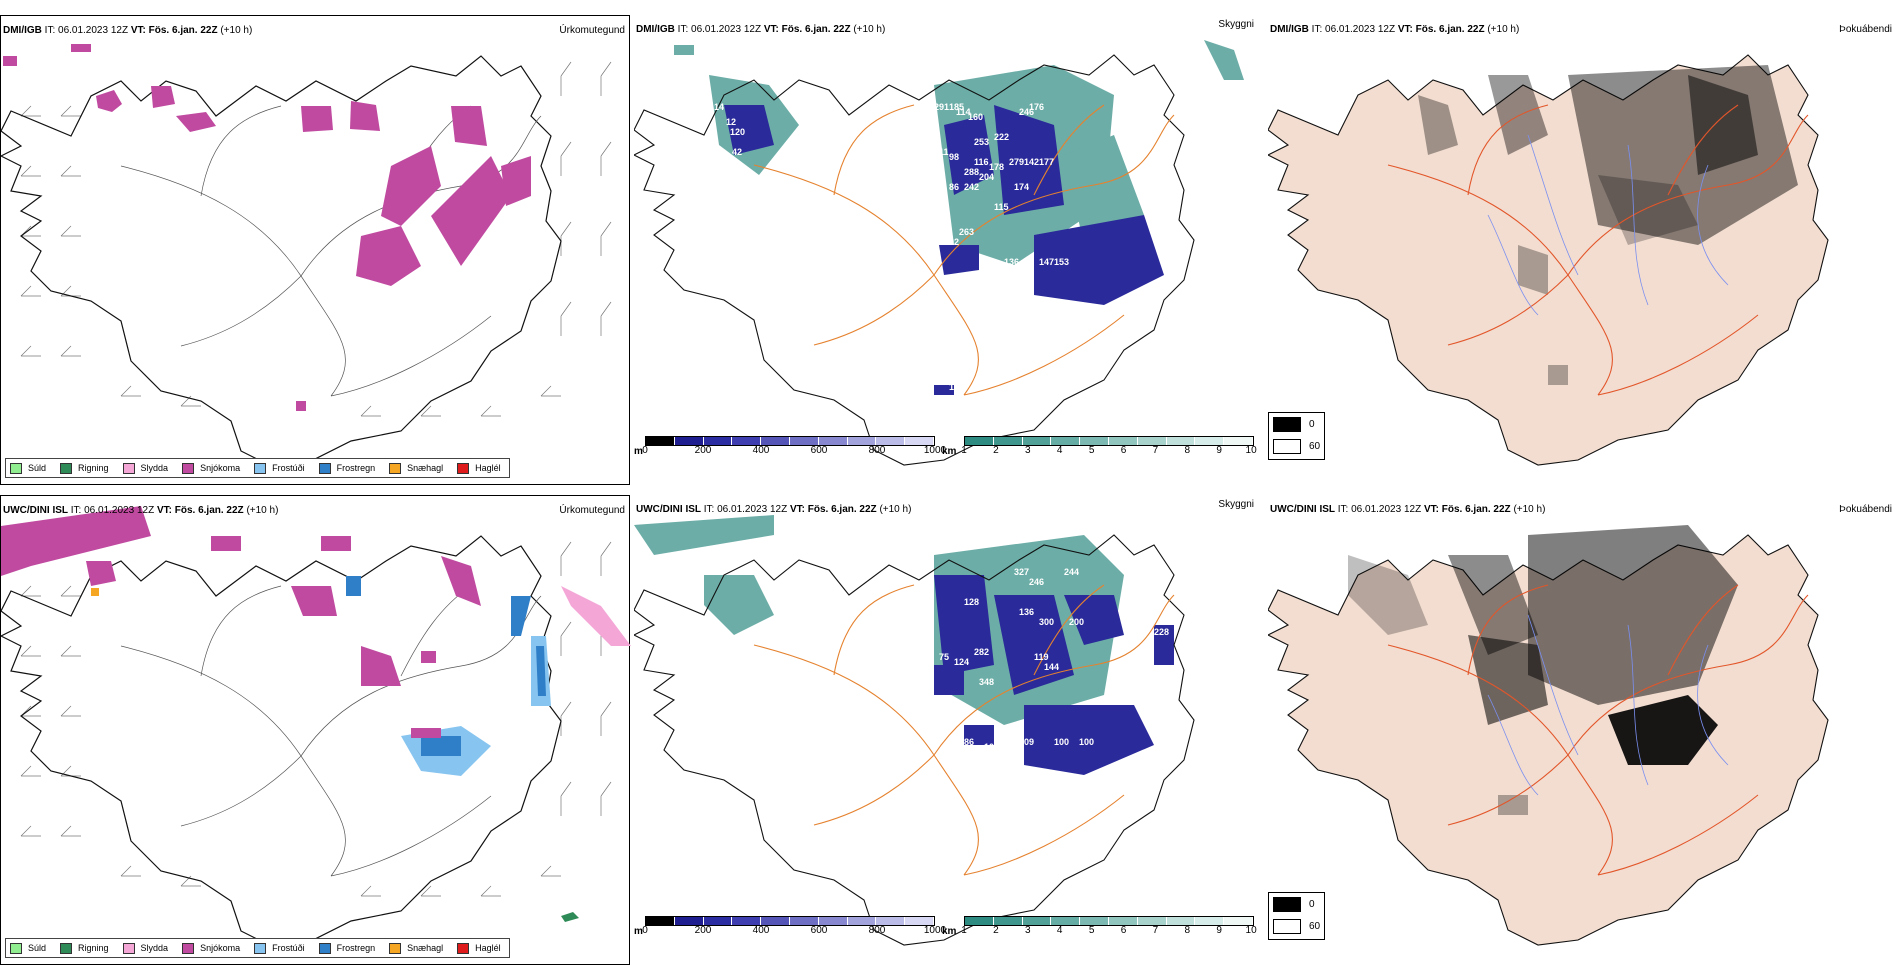 This screenshot has height=966, width=1900. Describe the element at coordinates (84, 468) in the screenshot. I see `legend-item: Rigning` at that location.